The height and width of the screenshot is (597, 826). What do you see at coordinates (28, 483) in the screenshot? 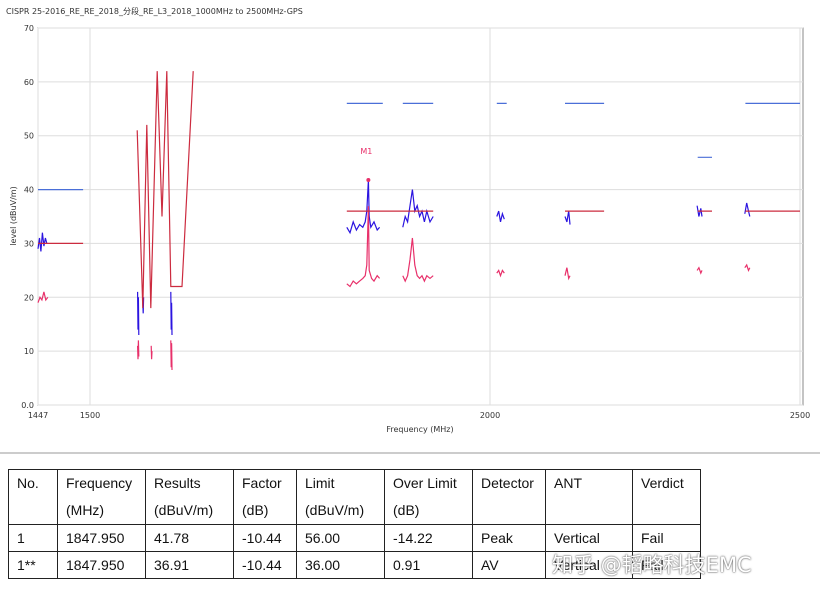
I see `header-text: No.` at bounding box center [28, 483].